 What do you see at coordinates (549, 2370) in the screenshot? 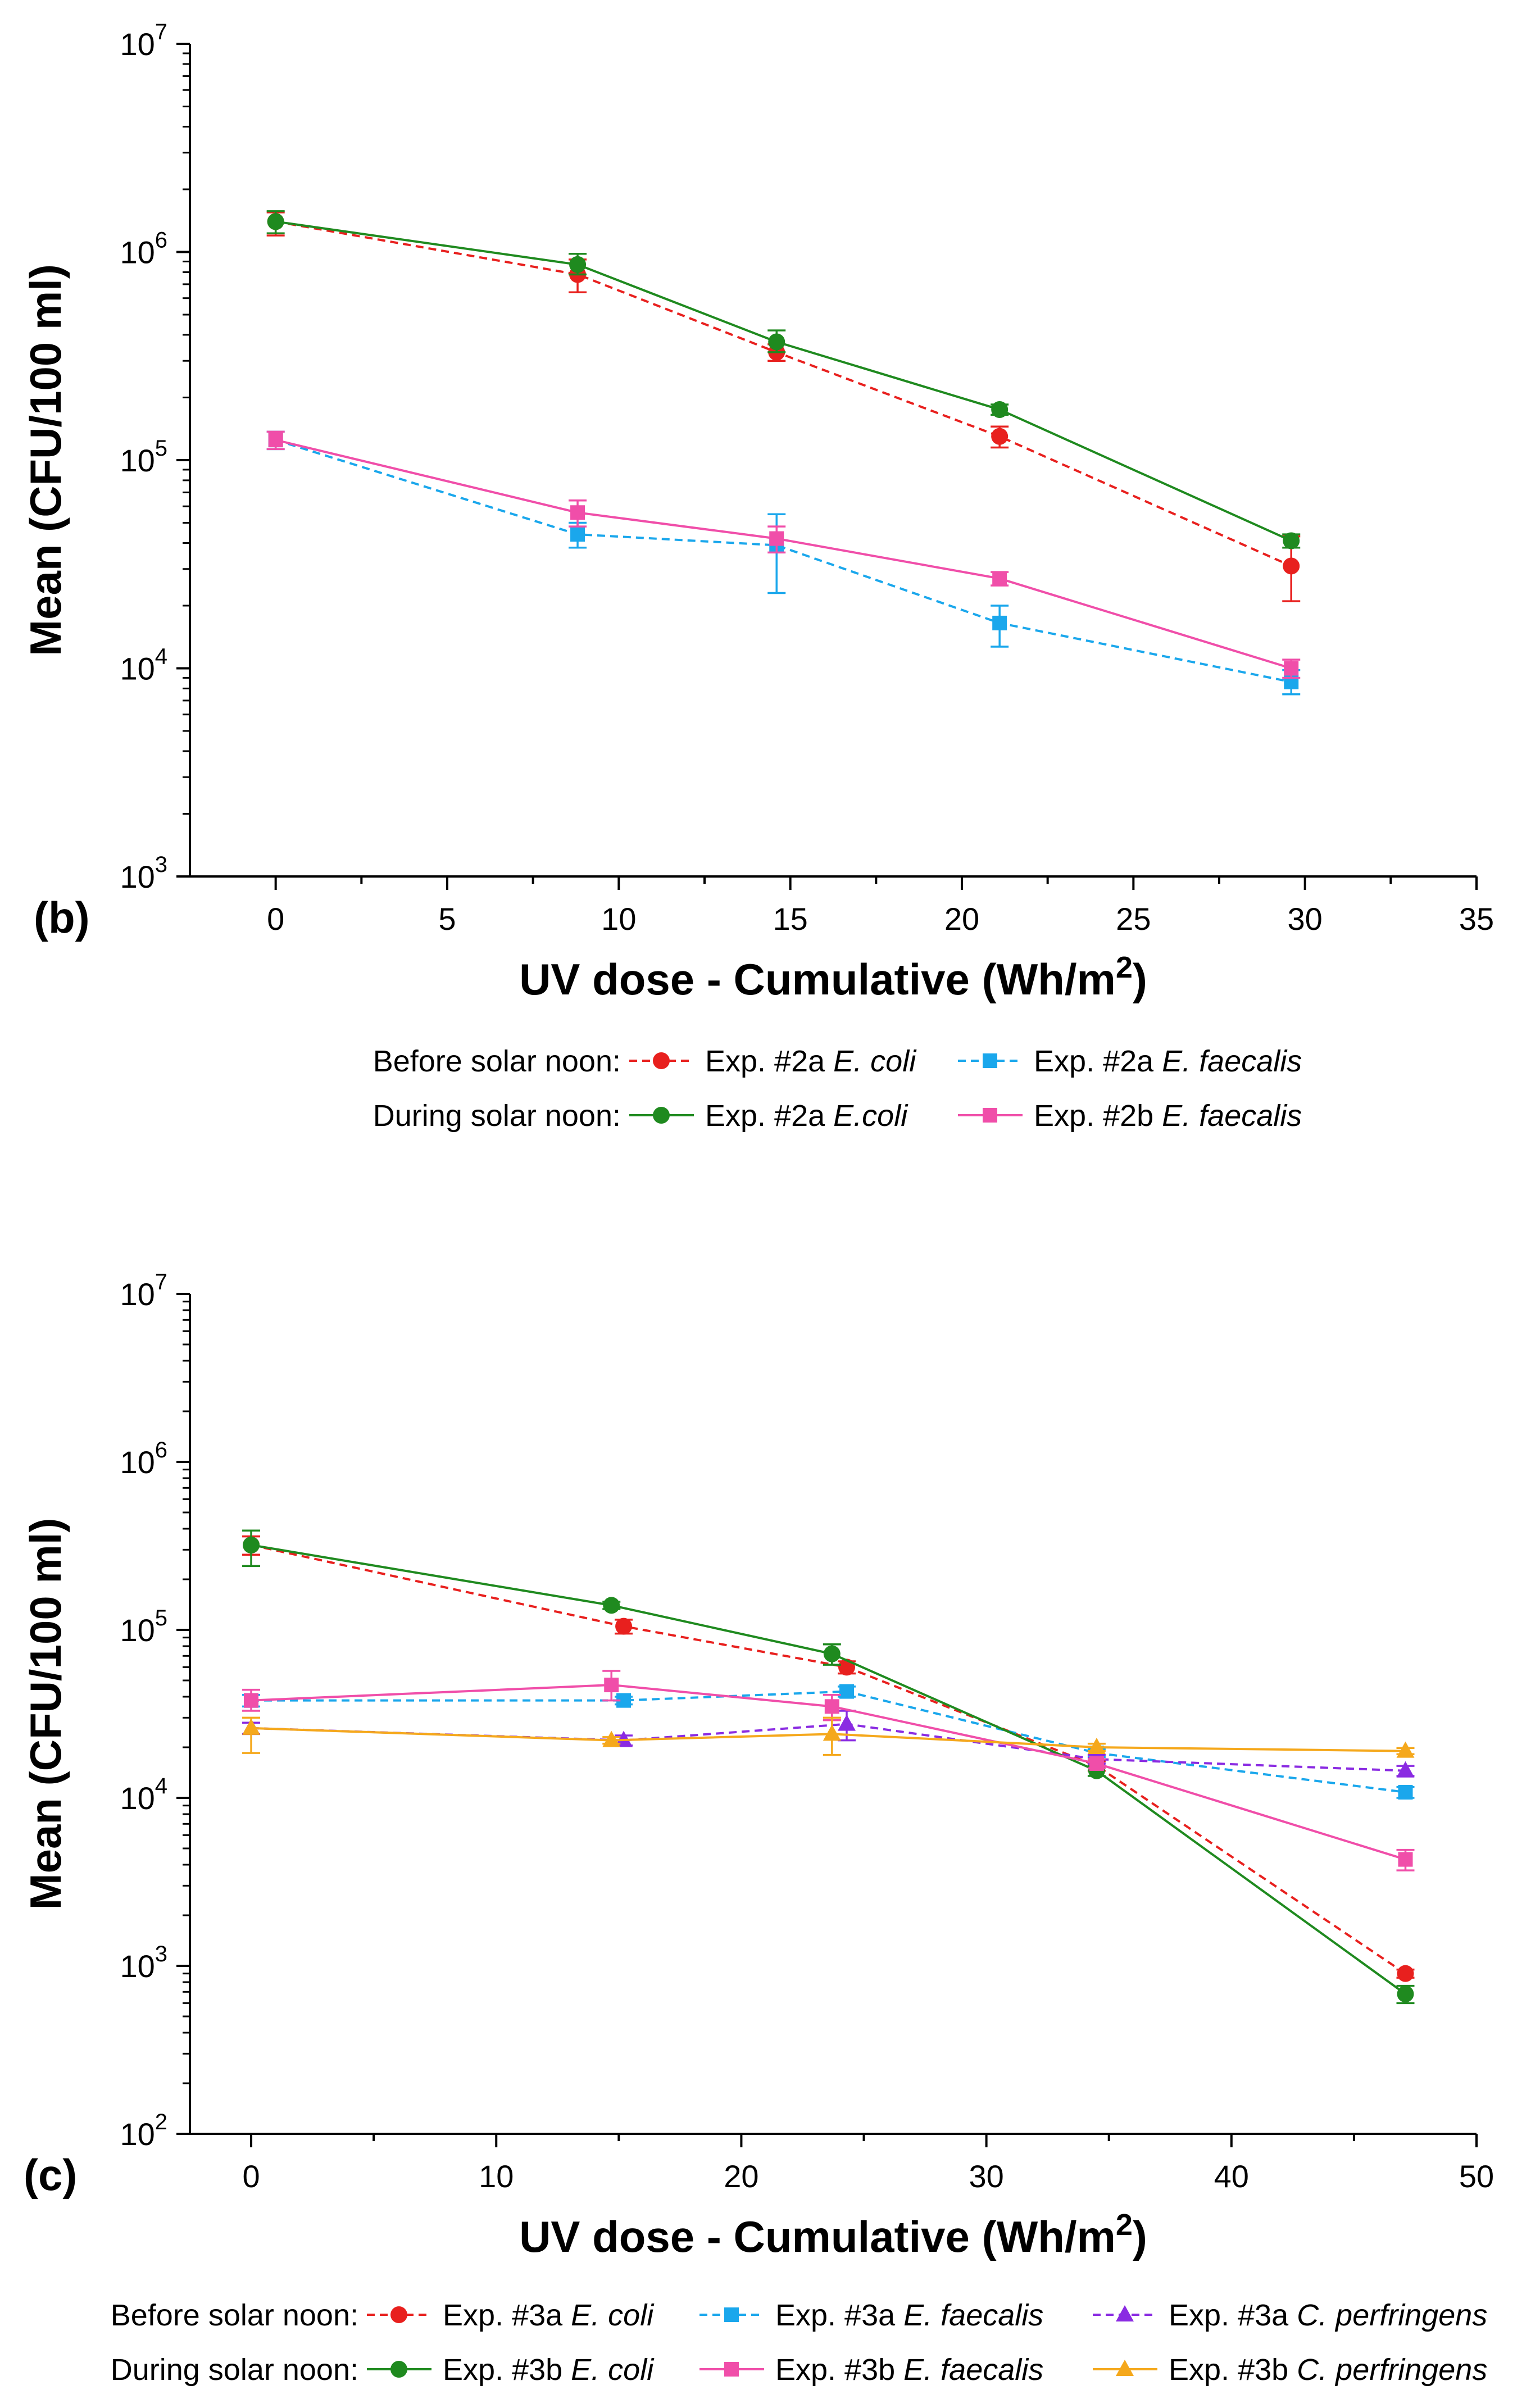
I see `legend-entry-label: Exp. #3b E. coli` at bounding box center [549, 2370].